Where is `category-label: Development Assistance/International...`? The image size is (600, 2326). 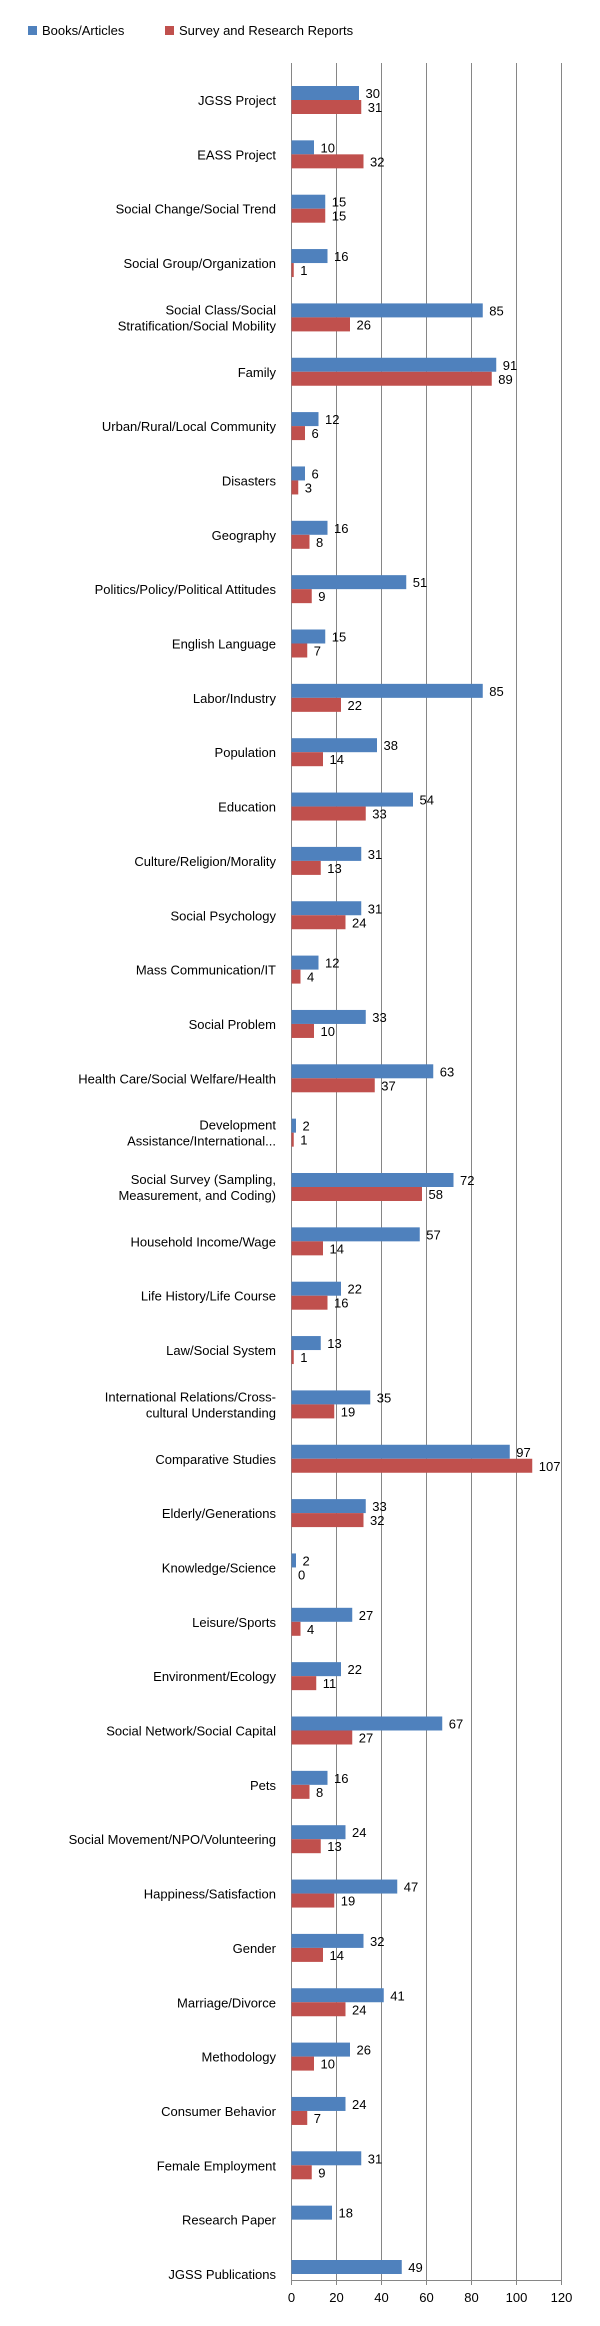 category-label: Development Assistance/International... is located at coordinates (201, 1133).